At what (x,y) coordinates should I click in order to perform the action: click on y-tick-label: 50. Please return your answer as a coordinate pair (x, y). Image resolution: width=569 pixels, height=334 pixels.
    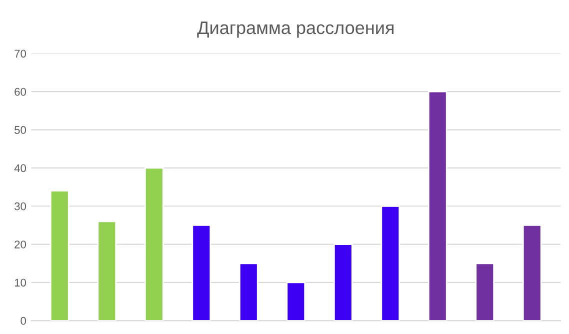
    Looking at the image, I should click on (20, 130).